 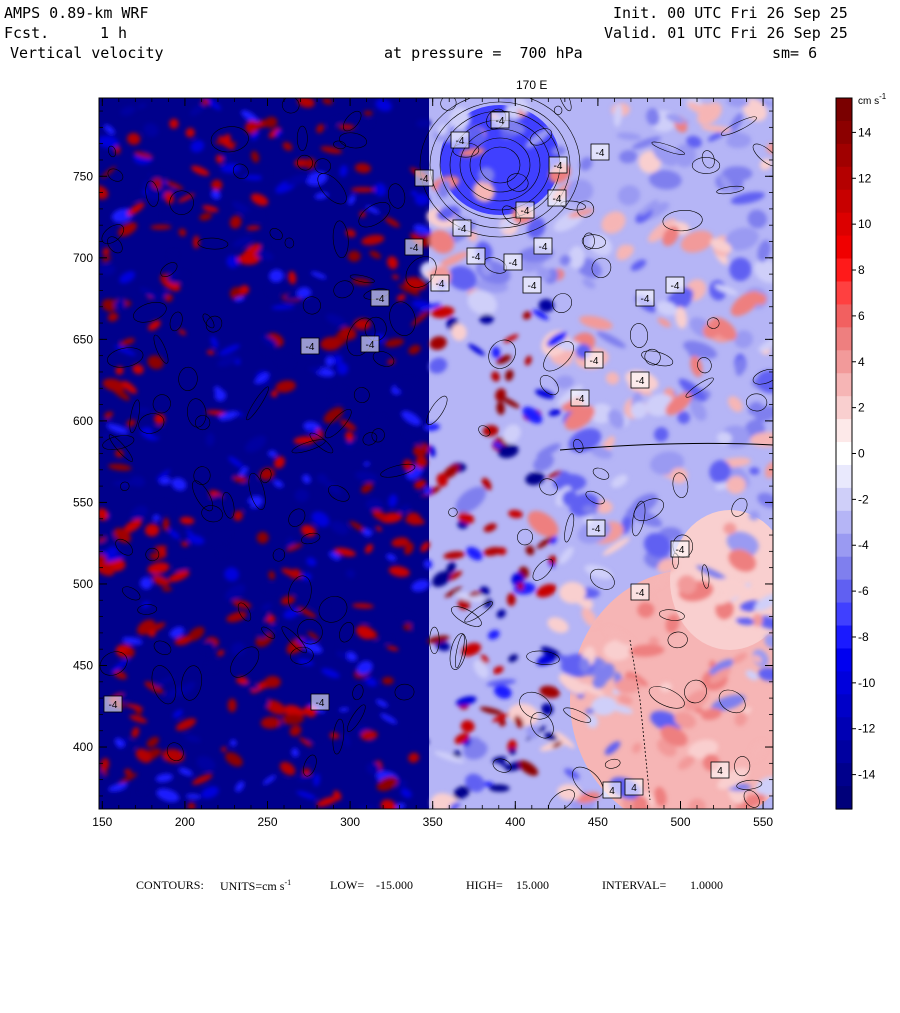 I want to click on svg-text: 4, so click(x=634, y=788).